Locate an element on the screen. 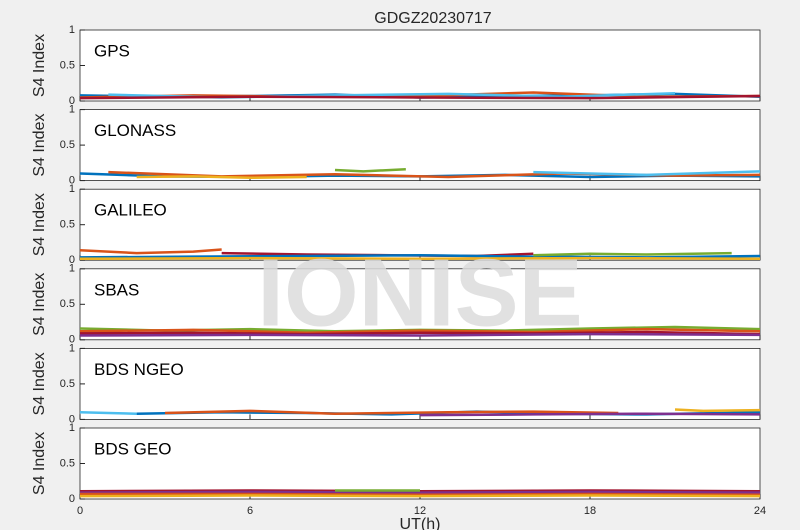  panel-label: GALILEO is located at coordinates (130, 210).